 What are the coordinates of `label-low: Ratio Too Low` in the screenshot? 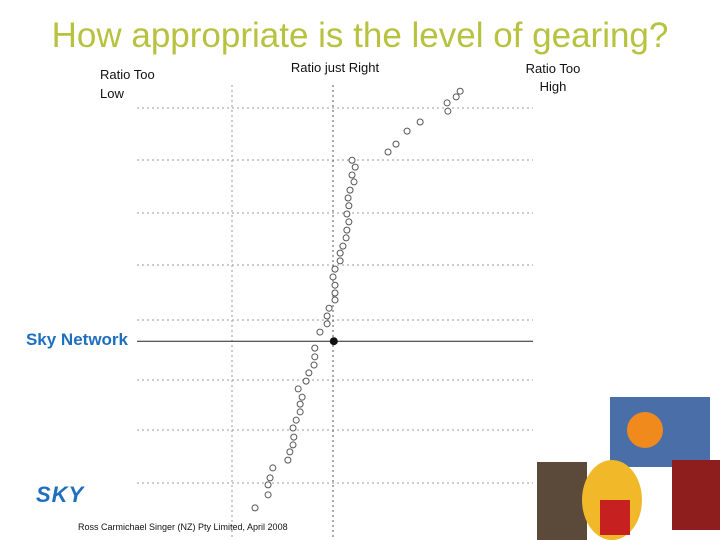 It's located at (127, 84).